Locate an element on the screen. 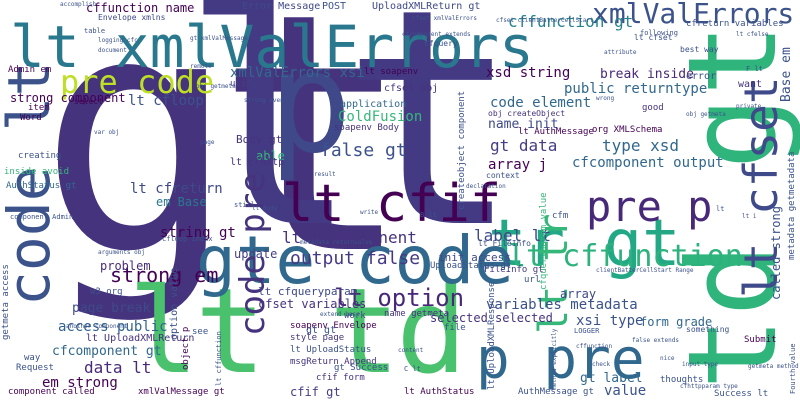 This screenshot has width=800, height=400. word: thoughts is located at coordinates (682, 380).